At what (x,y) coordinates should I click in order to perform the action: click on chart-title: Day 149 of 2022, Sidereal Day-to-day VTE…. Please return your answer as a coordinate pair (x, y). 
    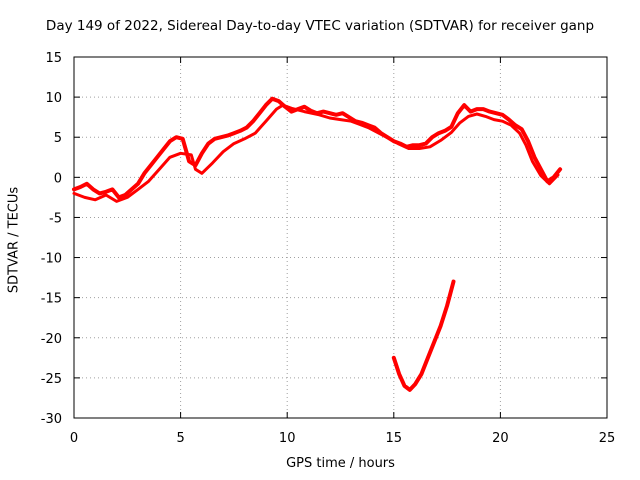
    Looking at the image, I should click on (320, 26).